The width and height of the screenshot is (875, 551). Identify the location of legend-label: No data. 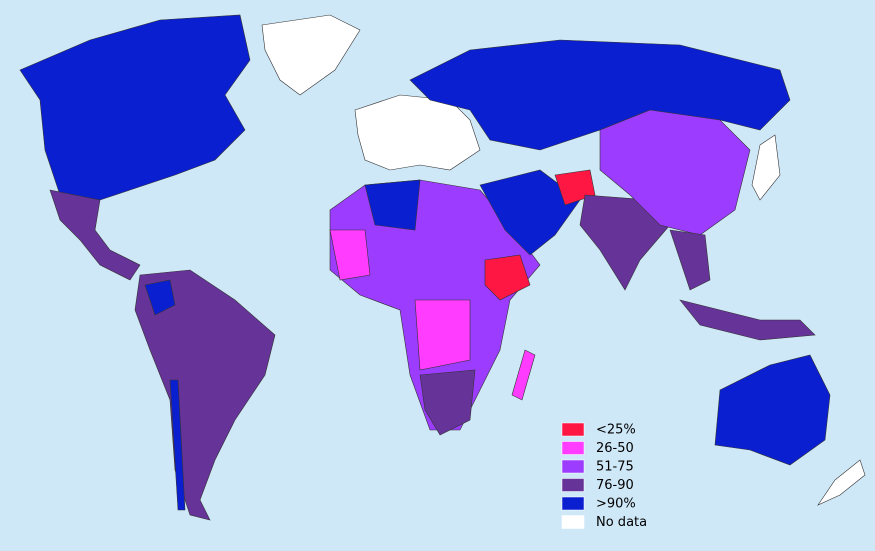
(621, 522).